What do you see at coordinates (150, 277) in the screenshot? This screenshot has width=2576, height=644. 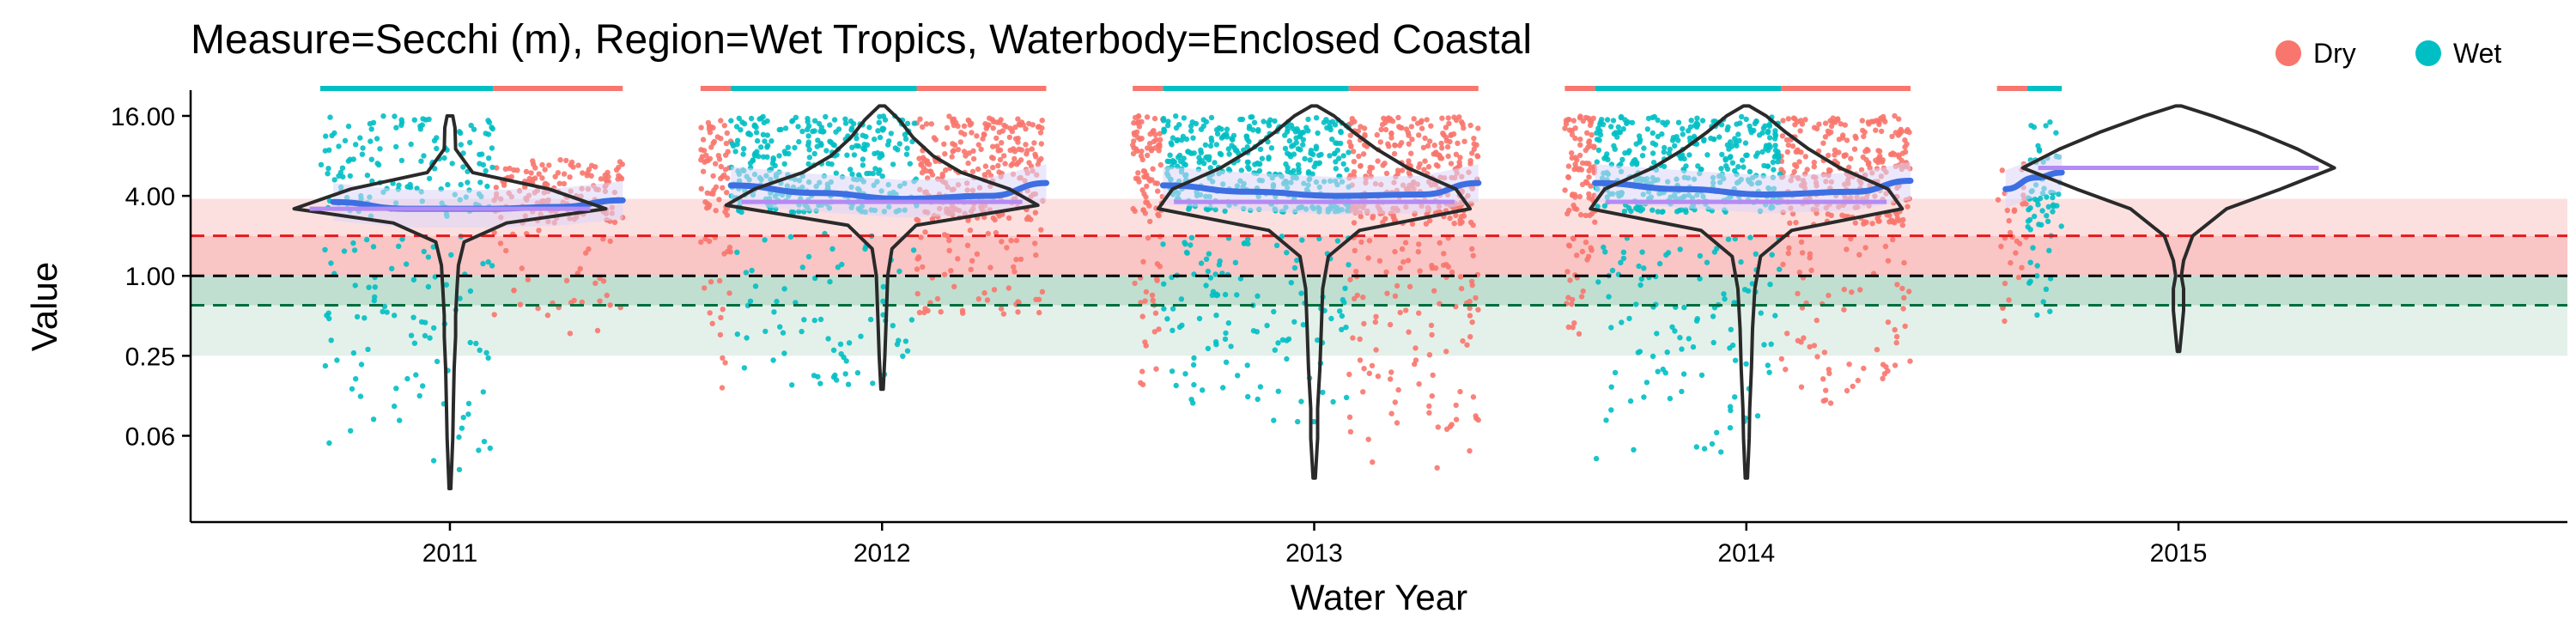 I see `y-tick-label: 1.00` at bounding box center [150, 277].